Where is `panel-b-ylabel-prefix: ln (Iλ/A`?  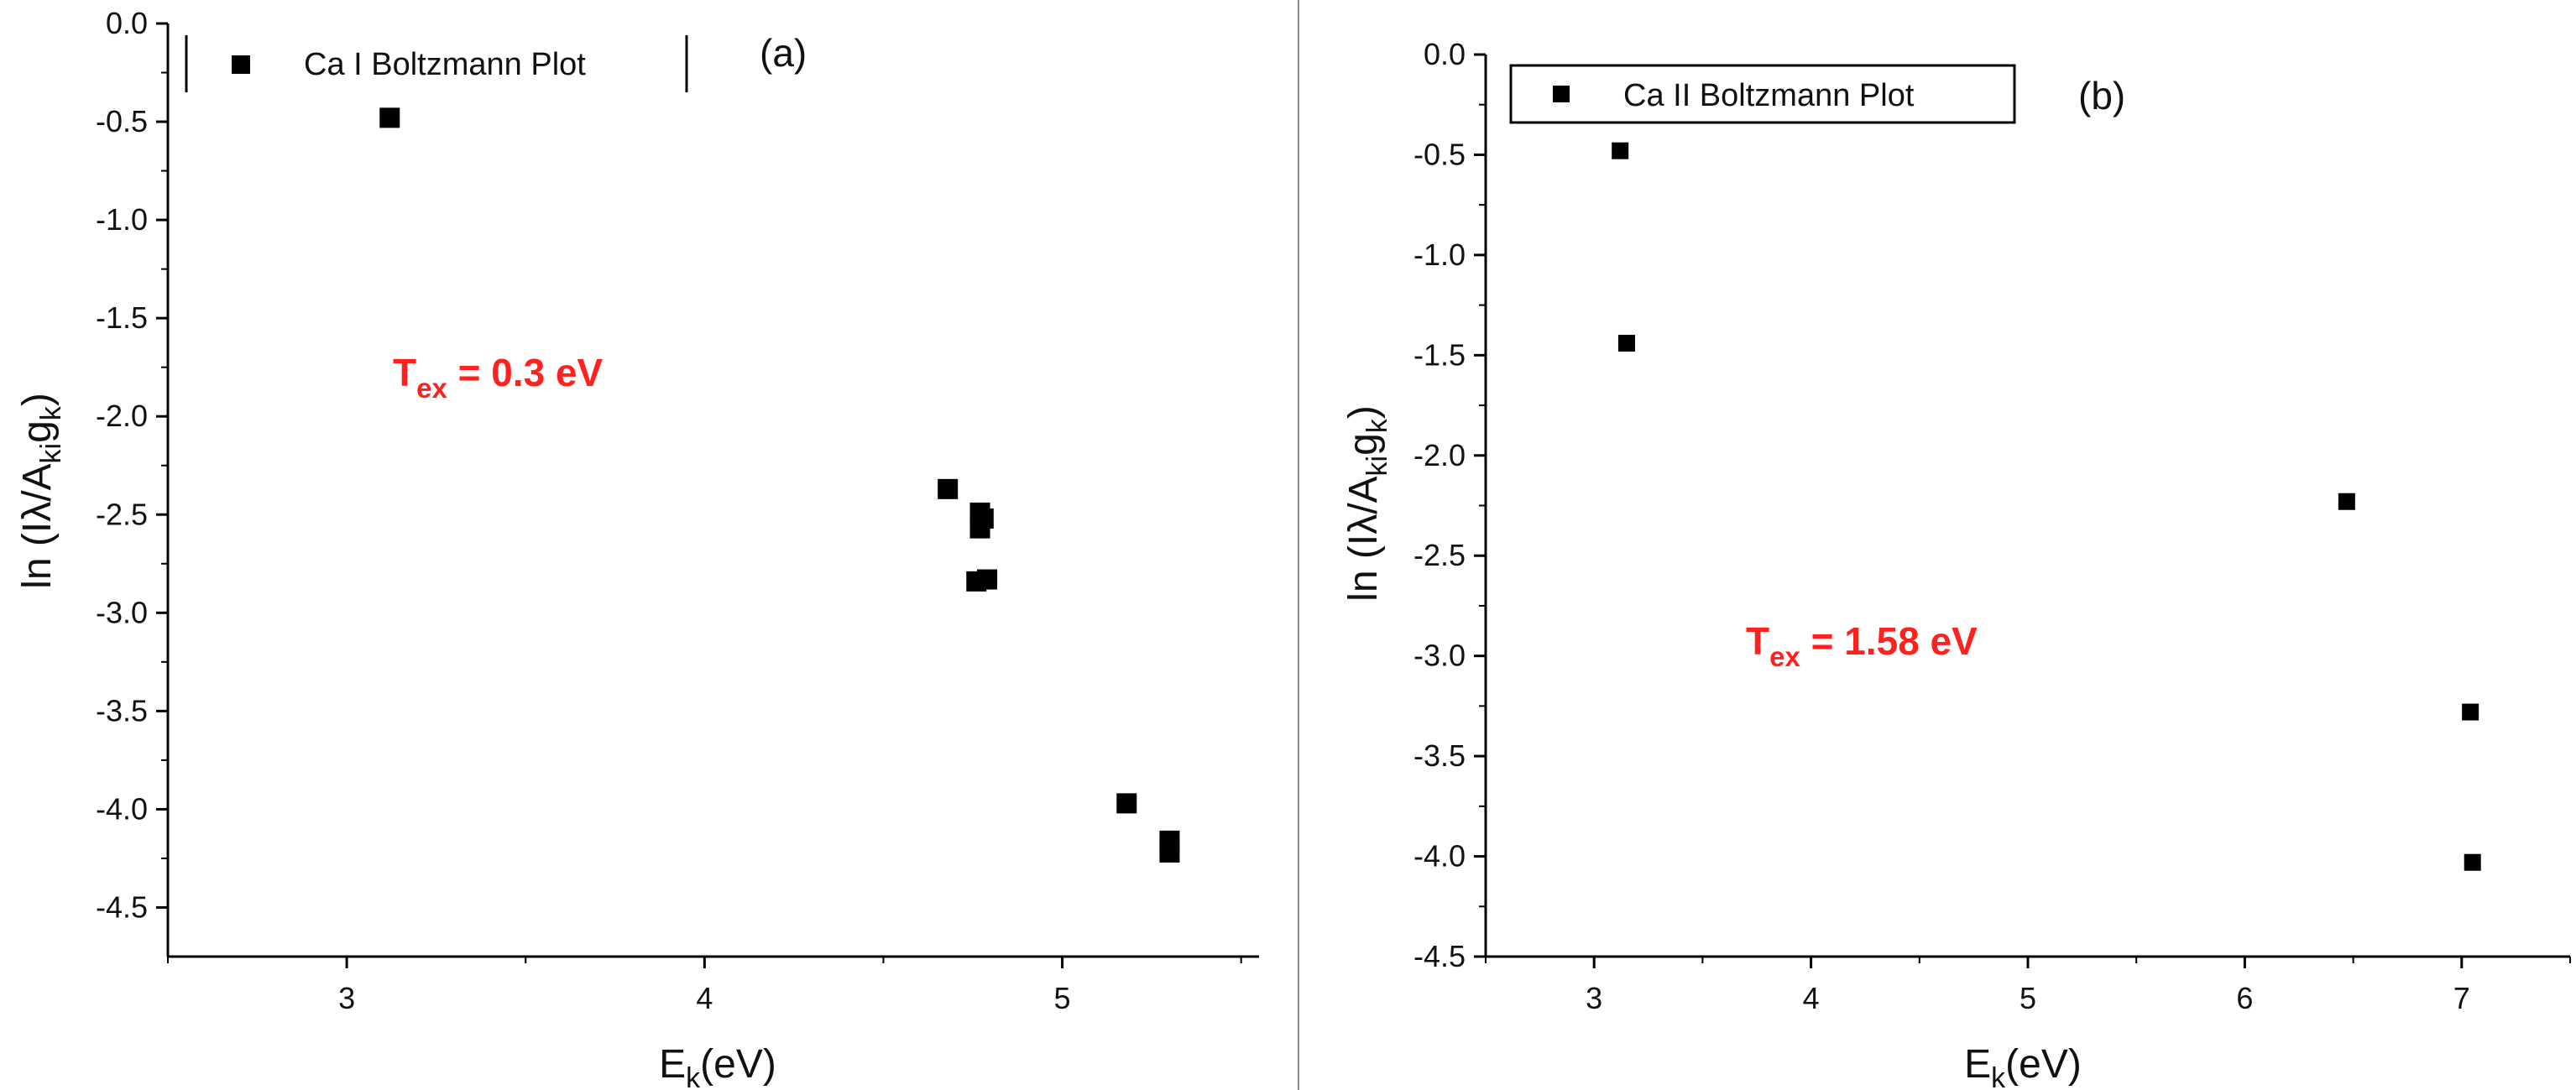
panel-b-ylabel-prefix: ln (Iλ/A is located at coordinates (1363, 538).